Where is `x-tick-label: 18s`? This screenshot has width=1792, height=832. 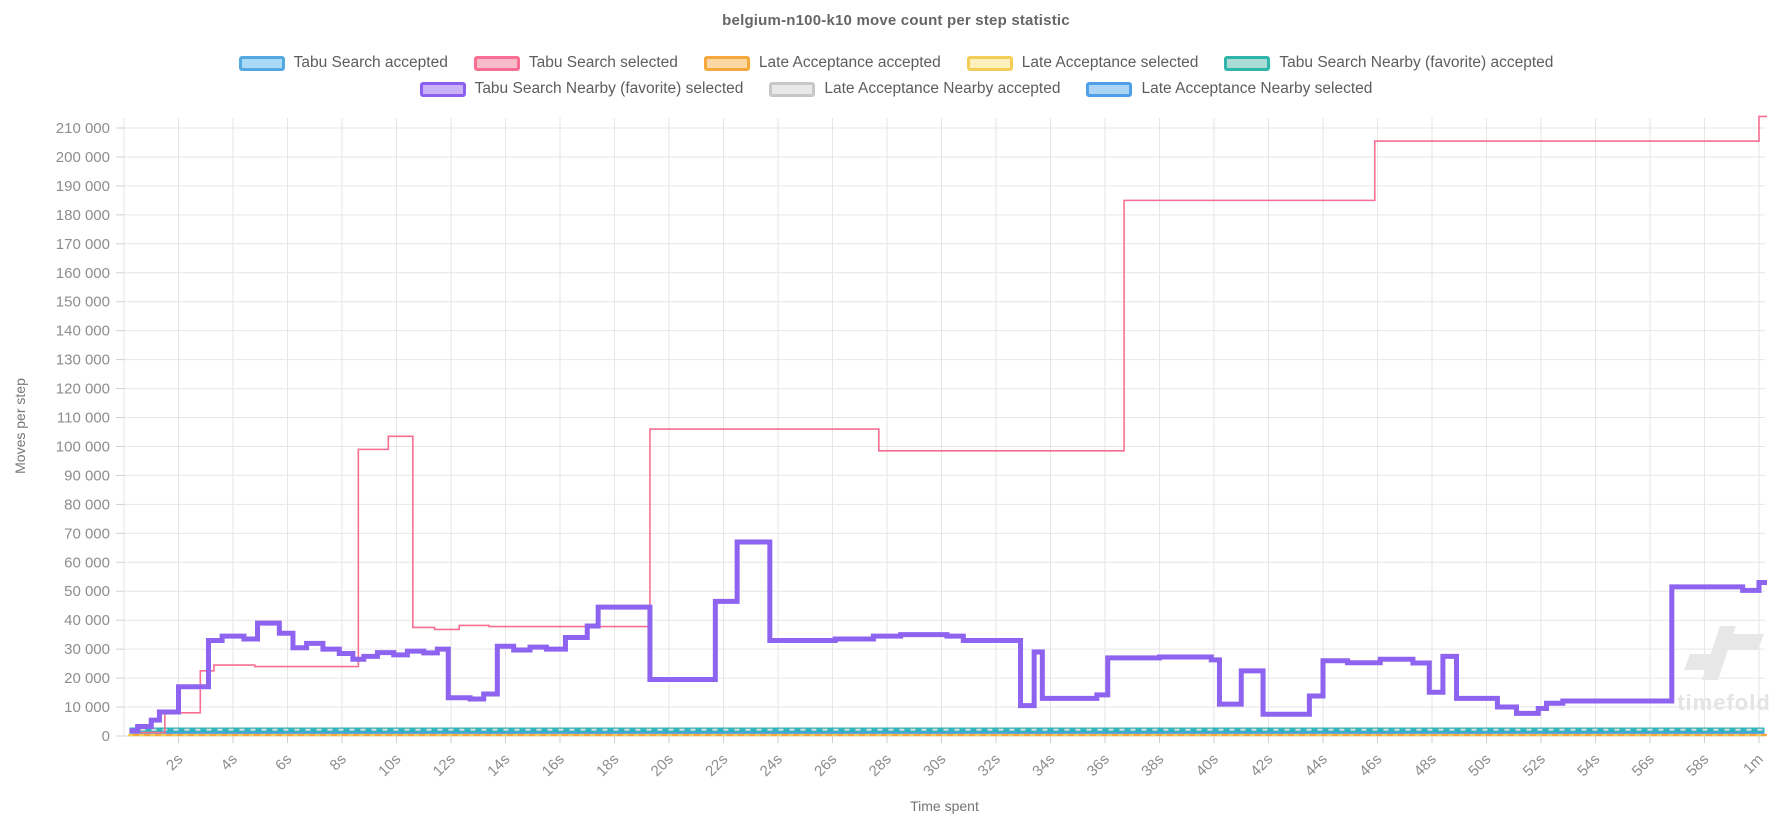 x-tick-label: 18s is located at coordinates (607, 765).